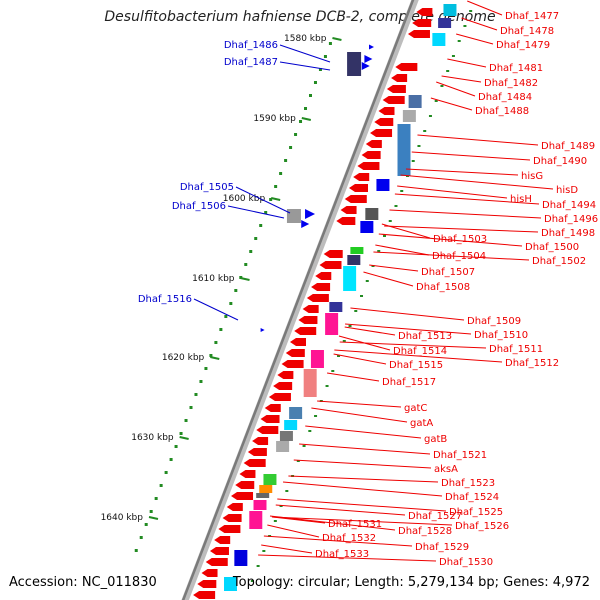  I want to click on reverse-gene-label: Dhaf_1515, so click(416, 365).